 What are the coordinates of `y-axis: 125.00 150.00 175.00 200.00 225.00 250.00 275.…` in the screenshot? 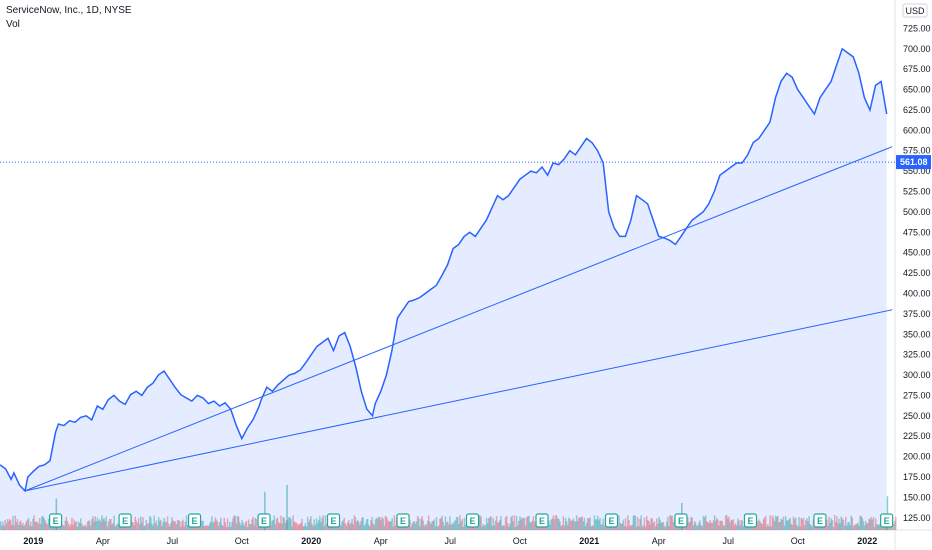 It's located at (917, 272).